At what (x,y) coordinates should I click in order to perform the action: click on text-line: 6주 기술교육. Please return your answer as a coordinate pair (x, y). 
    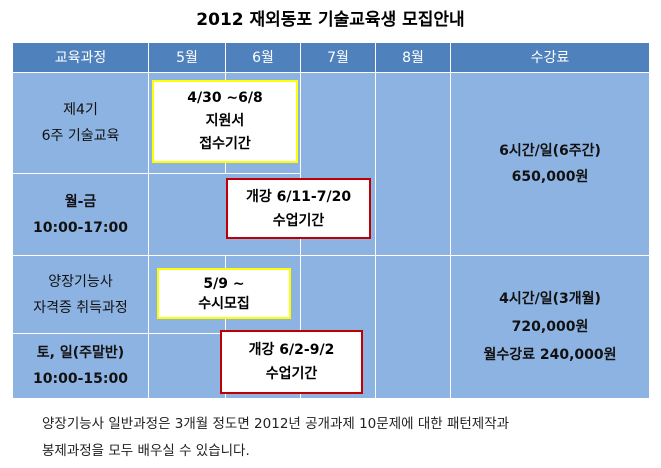
    Looking at the image, I should click on (80, 136).